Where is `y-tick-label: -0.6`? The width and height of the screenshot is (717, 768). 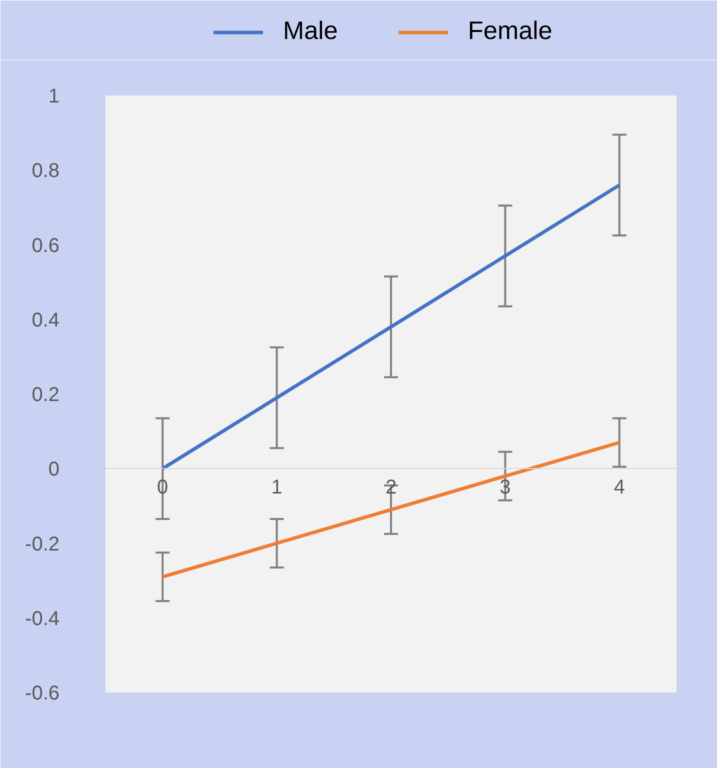
y-tick-label: -0.6 is located at coordinates (42, 693).